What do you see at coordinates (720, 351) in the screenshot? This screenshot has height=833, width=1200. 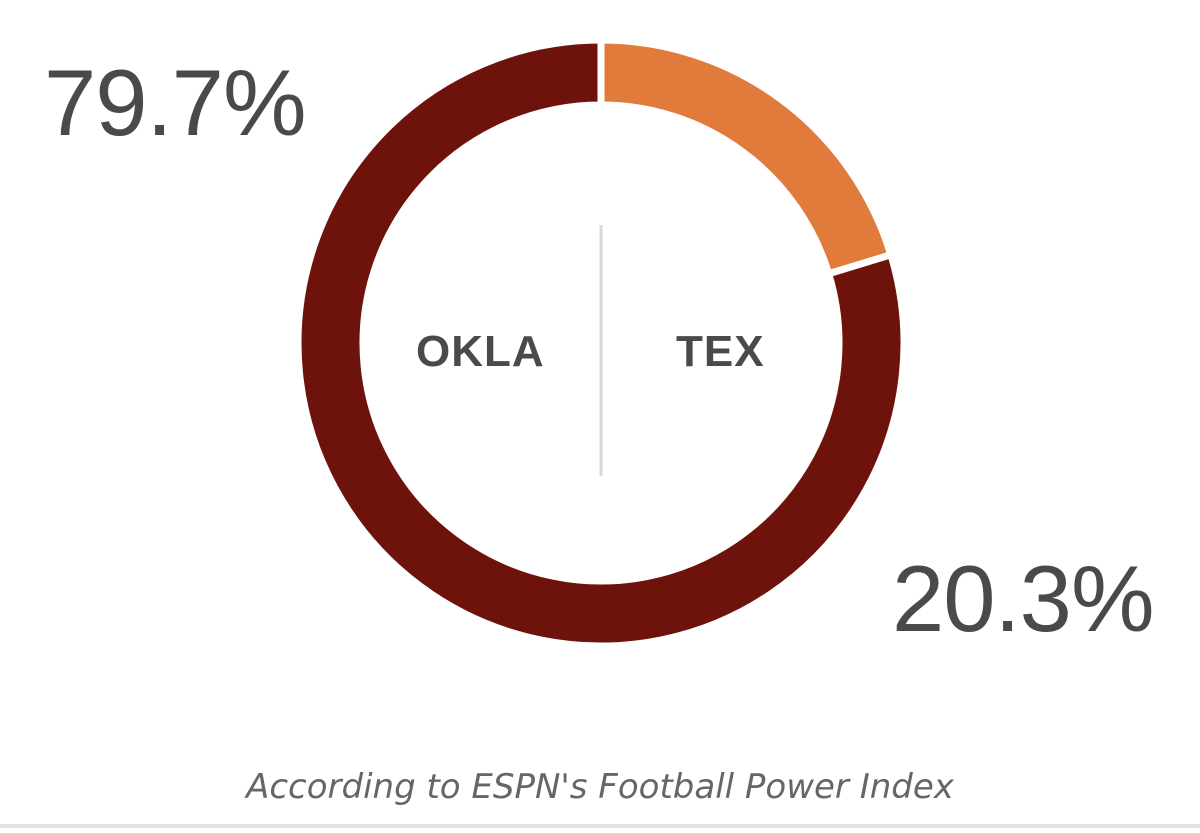 I see `team-label-tex: TEX` at bounding box center [720, 351].